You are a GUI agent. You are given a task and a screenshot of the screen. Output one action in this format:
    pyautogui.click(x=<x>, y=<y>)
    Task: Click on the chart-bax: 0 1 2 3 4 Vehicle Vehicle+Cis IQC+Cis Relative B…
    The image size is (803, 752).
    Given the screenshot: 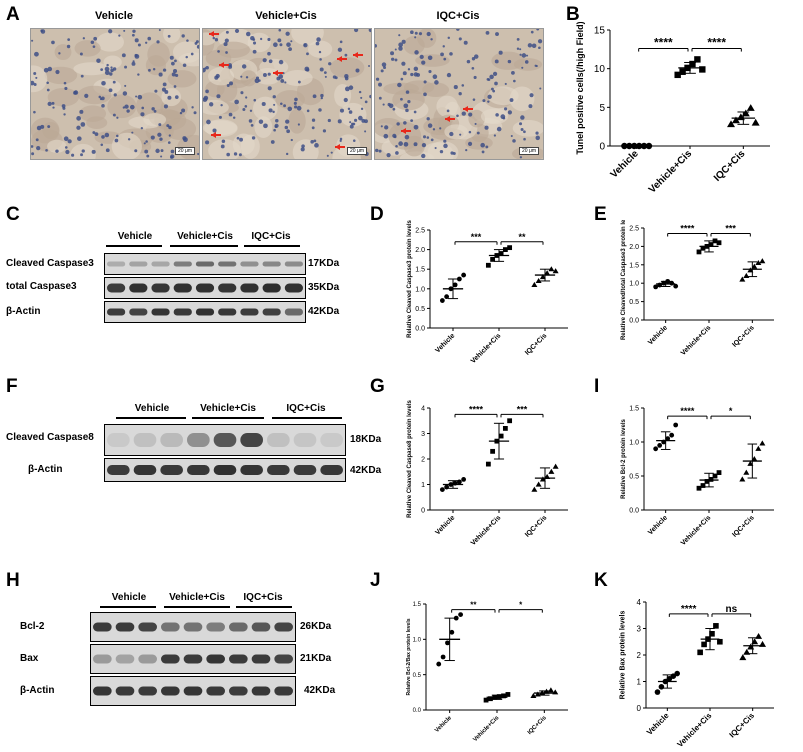 What is the action you would take?
    pyautogui.click(x=696, y=673)
    